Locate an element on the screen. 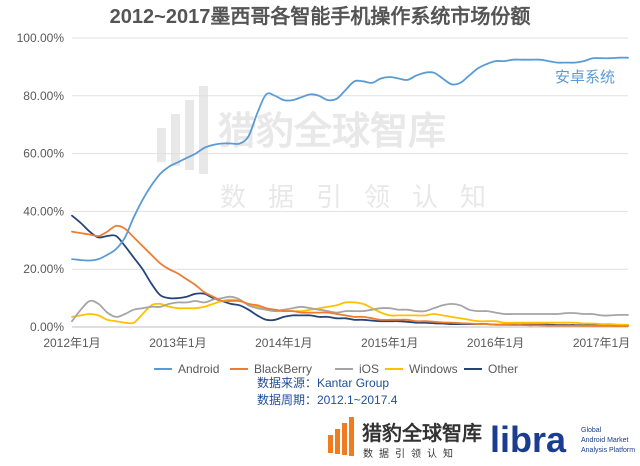  x-tick-label: 2013年1月 is located at coordinates (177, 343).